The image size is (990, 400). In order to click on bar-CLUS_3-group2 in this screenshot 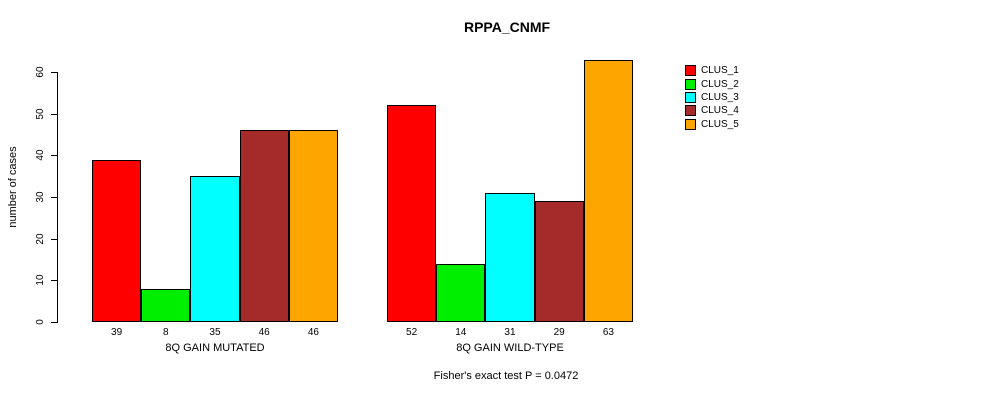, I will do `click(510, 257)`.